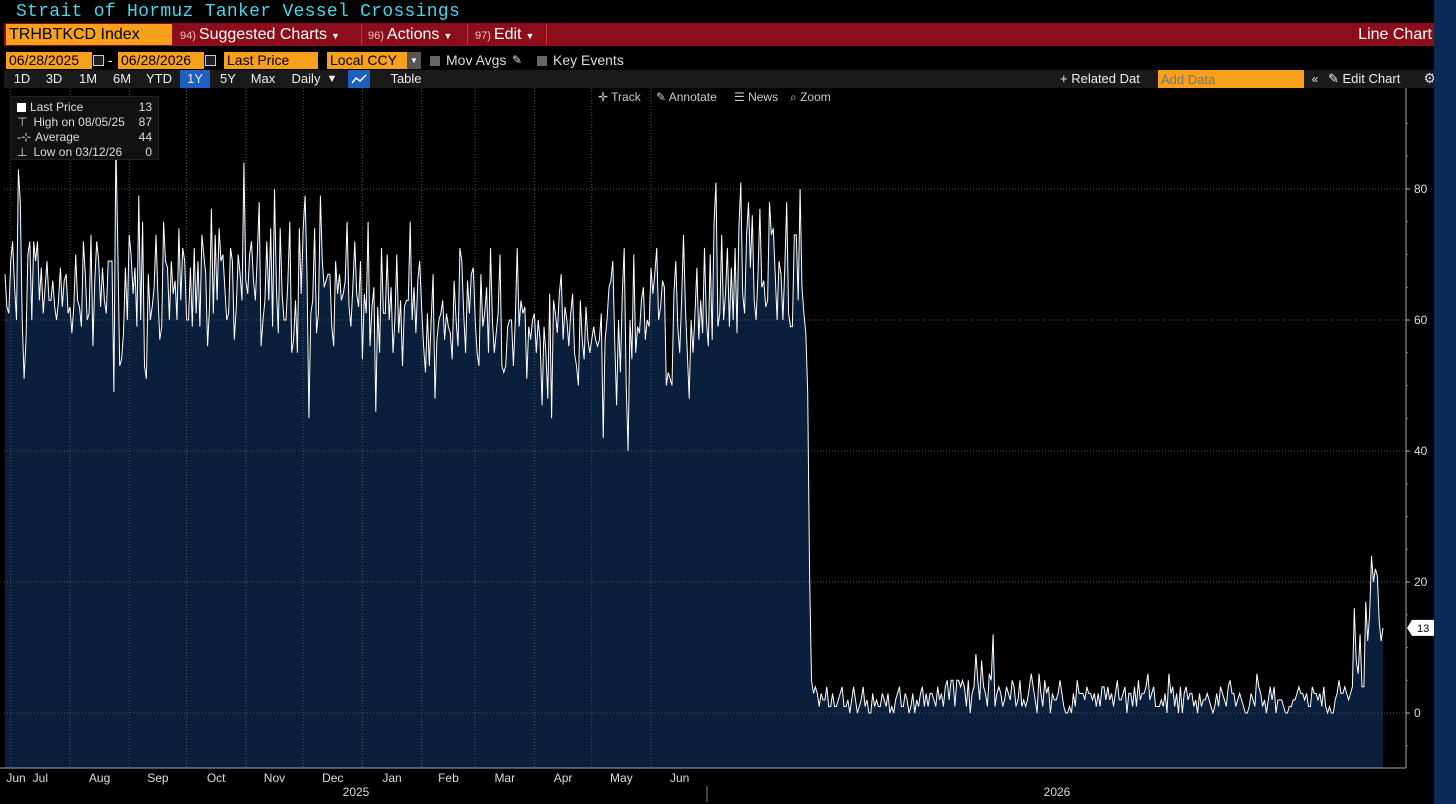 Image resolution: width=1456 pixels, height=804 pixels. I want to click on zoom-tool: ⌕ Zoom, so click(810, 97).